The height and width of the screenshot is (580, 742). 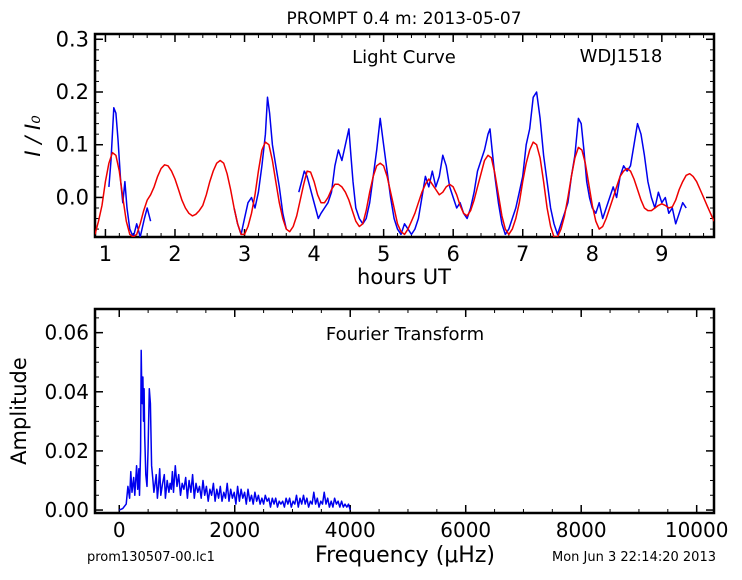 I want to click on x-tick-label: 6, so click(x=452, y=254).